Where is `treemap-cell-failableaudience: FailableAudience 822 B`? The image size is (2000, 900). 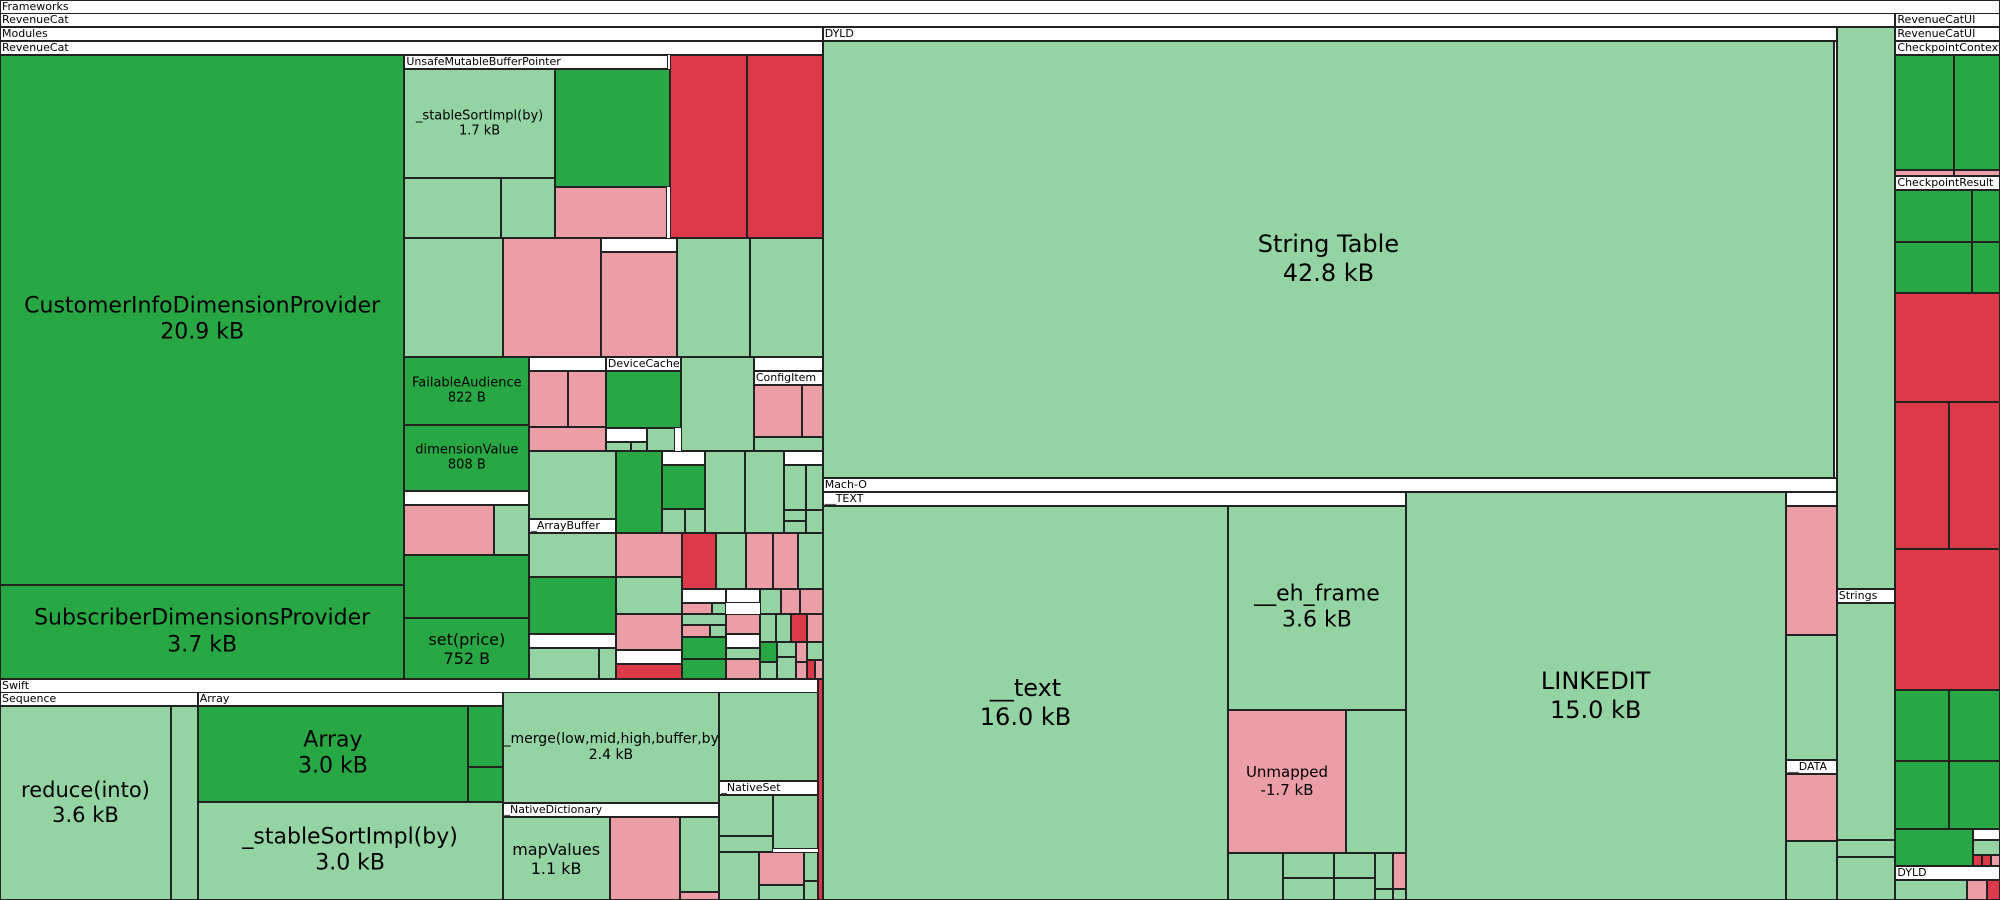
treemap-cell-failableaudience: FailableAudience 822 B is located at coordinates (467, 390).